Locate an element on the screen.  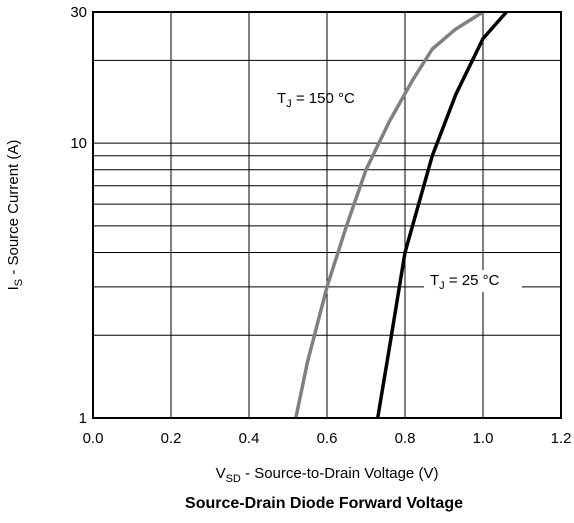
x-tick-labels: 0.0 0.2 0.4 0.6 0.8 1.0 1.2 is located at coordinates (327, 438).